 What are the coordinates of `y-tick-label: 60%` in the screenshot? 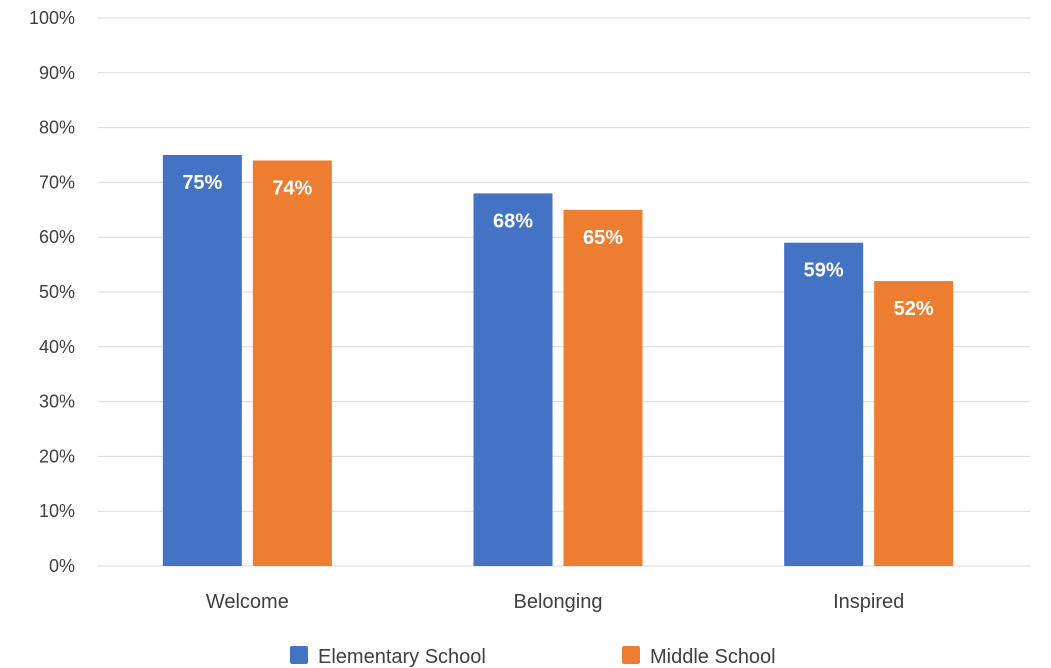 It's located at (57, 237).